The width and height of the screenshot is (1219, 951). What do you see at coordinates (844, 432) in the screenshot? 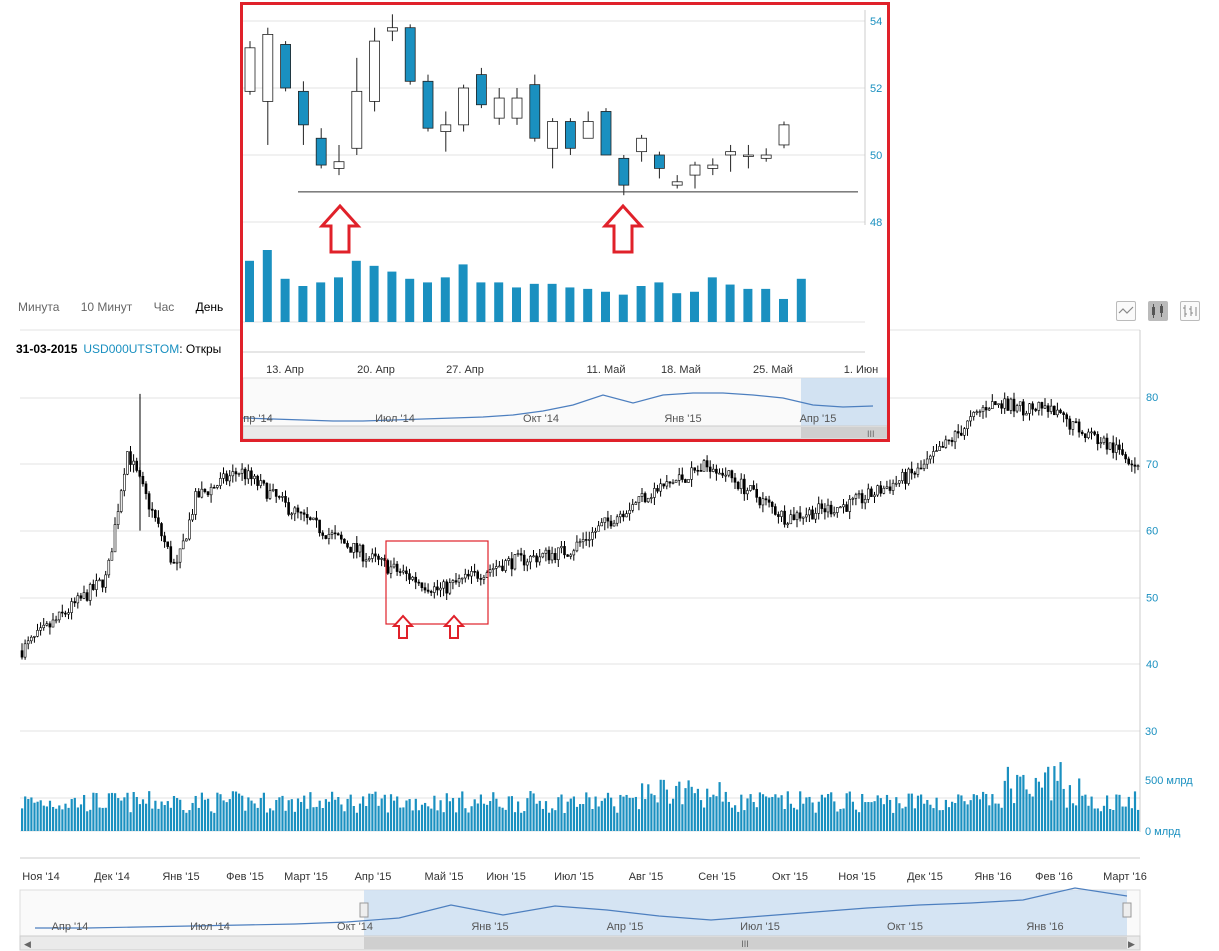
I see `inset-scrollbar-thumb` at bounding box center [844, 432].